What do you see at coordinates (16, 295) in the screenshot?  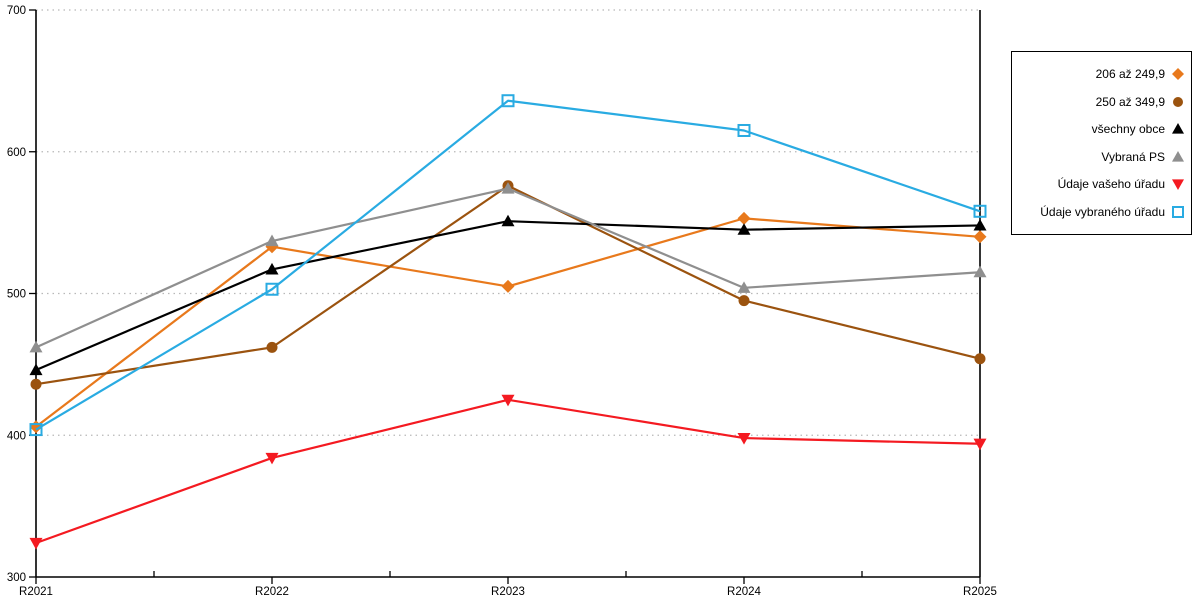 I see `y-tick-label: 500` at bounding box center [16, 295].